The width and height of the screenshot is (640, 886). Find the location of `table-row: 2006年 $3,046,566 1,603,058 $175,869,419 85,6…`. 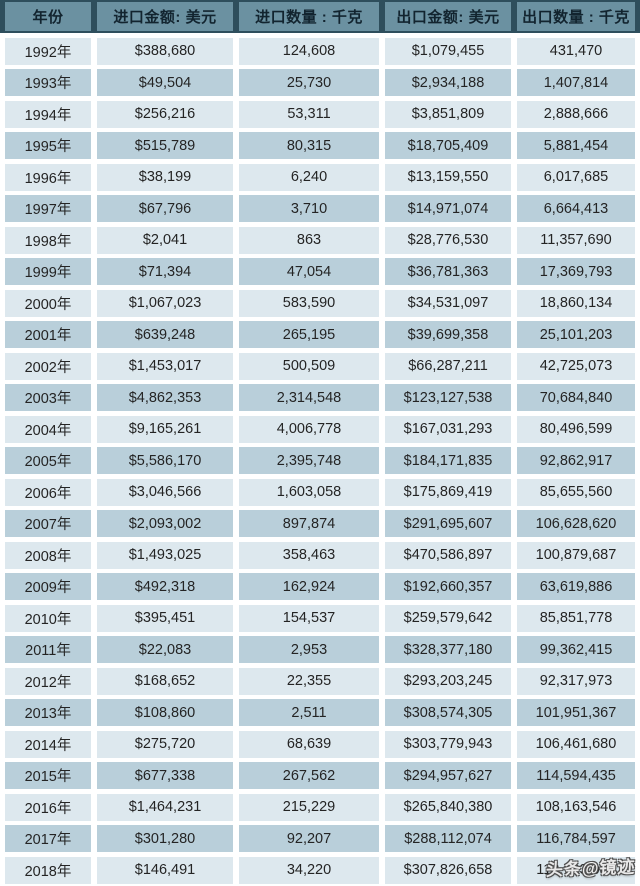

table-row: 2006年 $3,046,566 1,603,058 $175,869,419 85,6… is located at coordinates (320, 492).